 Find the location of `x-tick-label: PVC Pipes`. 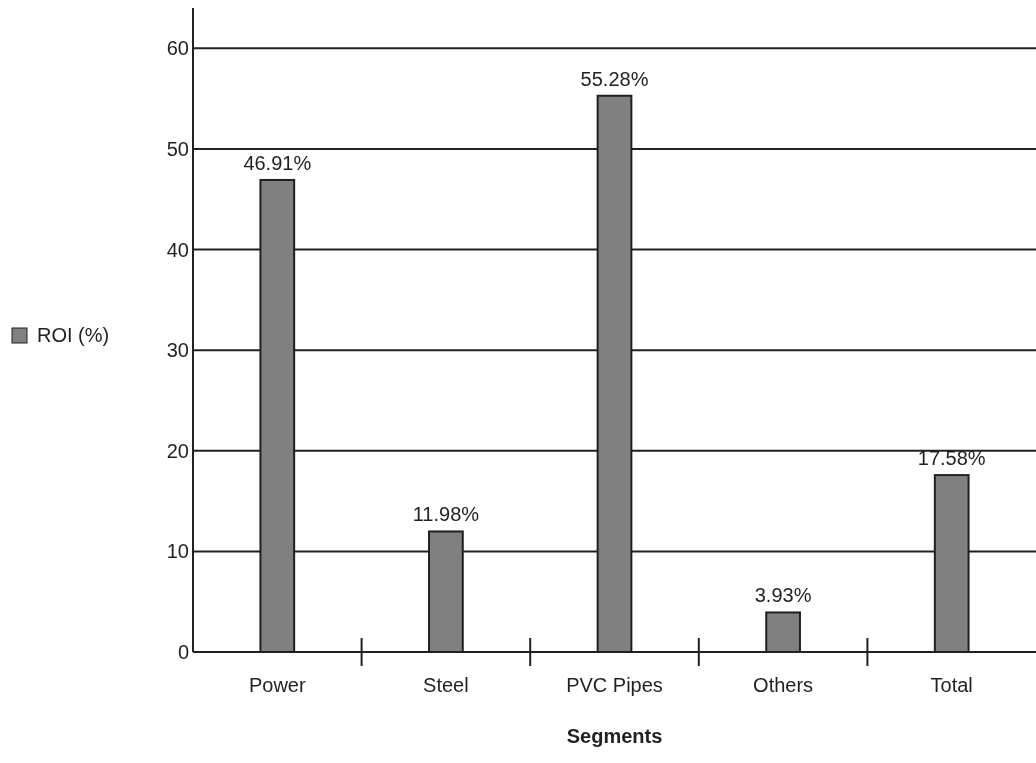

x-tick-label: PVC Pipes is located at coordinates (614, 685).